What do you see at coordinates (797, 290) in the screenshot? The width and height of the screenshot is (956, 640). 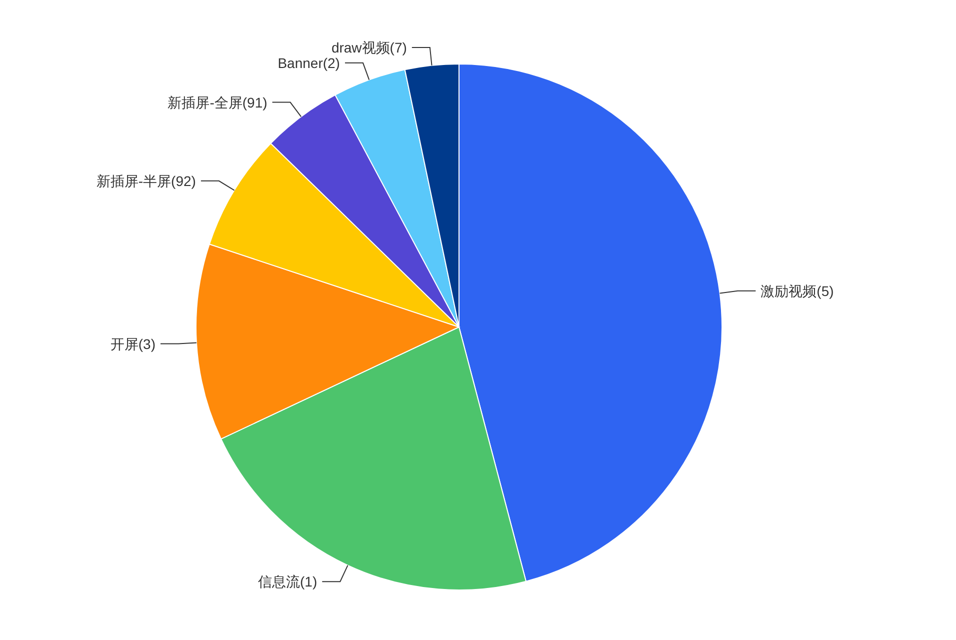 I see `slice-label: 激励视频(5)` at bounding box center [797, 290].